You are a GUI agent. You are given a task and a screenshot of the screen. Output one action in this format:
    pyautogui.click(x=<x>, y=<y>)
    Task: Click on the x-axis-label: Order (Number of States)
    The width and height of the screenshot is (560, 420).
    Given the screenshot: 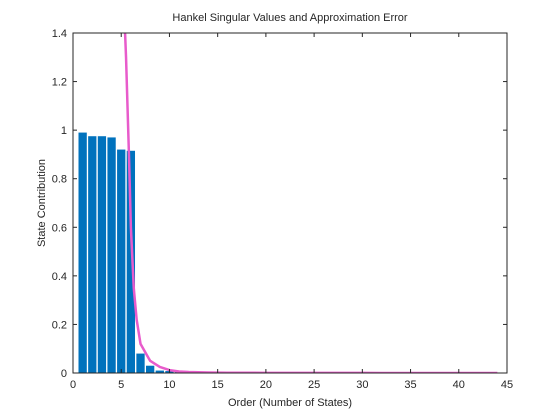 What is the action you would take?
    pyautogui.click(x=290, y=403)
    